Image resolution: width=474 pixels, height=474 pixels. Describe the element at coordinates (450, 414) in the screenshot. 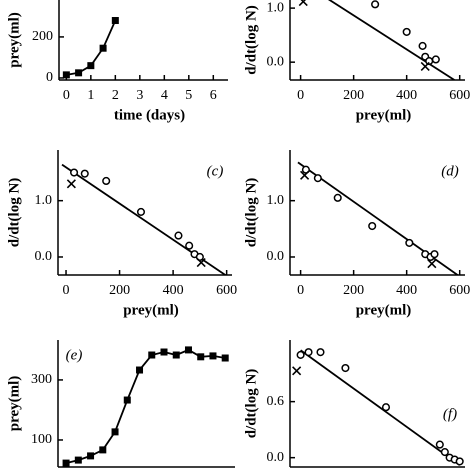

I see `panel-label: (f)` at that location.